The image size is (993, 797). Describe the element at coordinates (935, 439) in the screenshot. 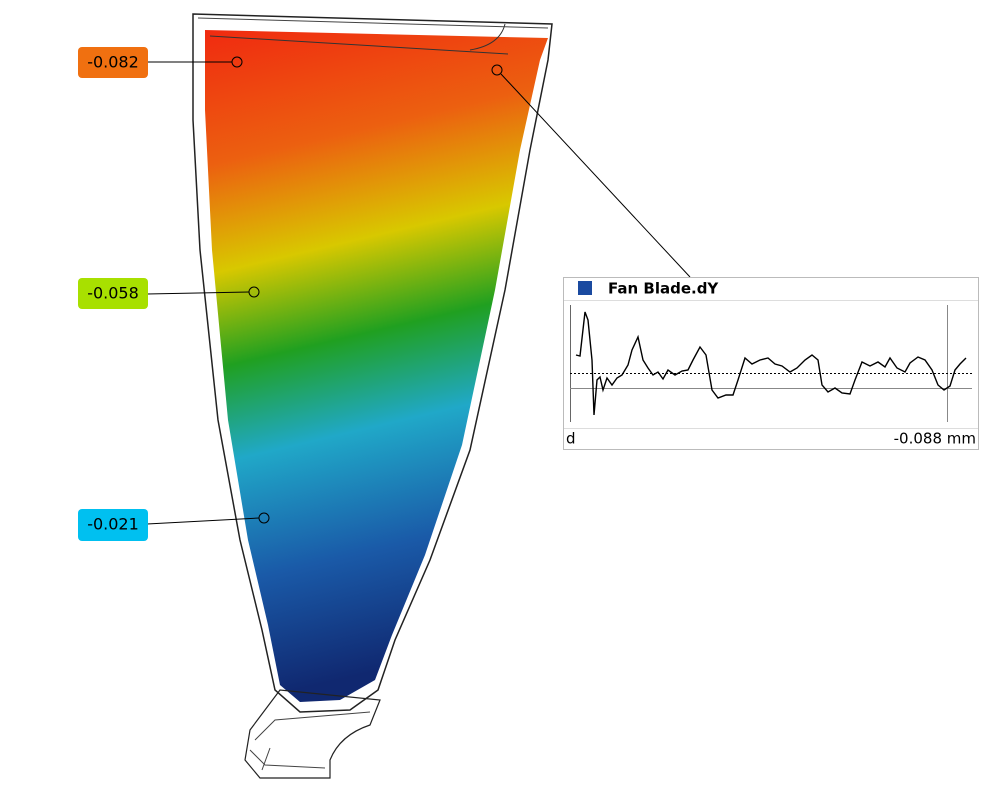

I see `footer-right: -0.088 mm` at that location.